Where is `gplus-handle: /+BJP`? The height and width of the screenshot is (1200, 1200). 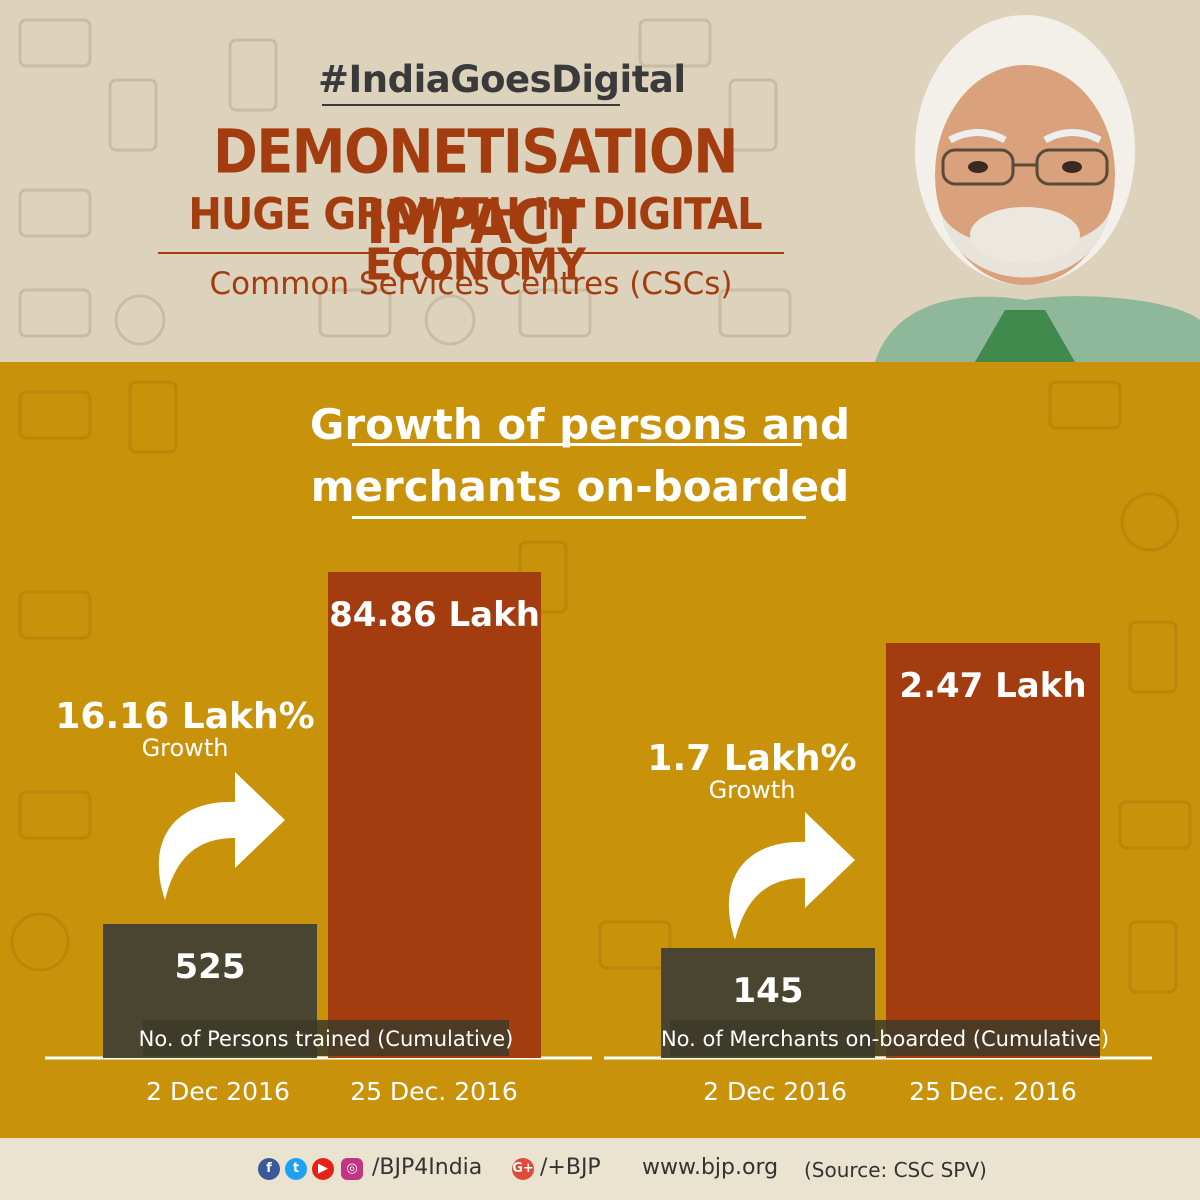
gplus-handle: /+BJP is located at coordinates (570, 1167).